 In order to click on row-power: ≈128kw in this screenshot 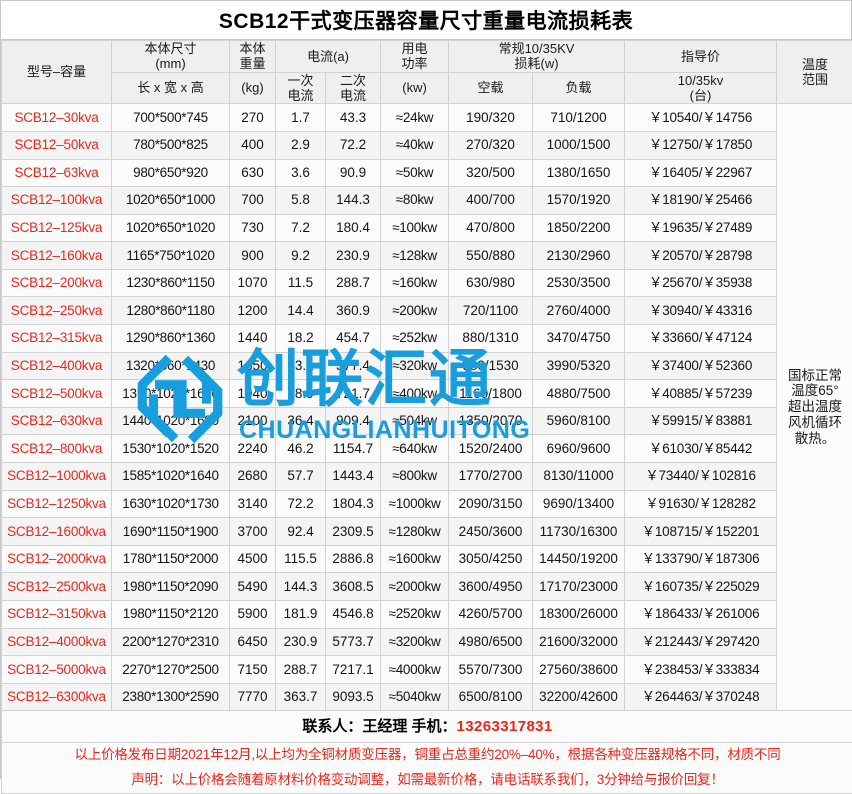, I will do `click(415, 256)`.